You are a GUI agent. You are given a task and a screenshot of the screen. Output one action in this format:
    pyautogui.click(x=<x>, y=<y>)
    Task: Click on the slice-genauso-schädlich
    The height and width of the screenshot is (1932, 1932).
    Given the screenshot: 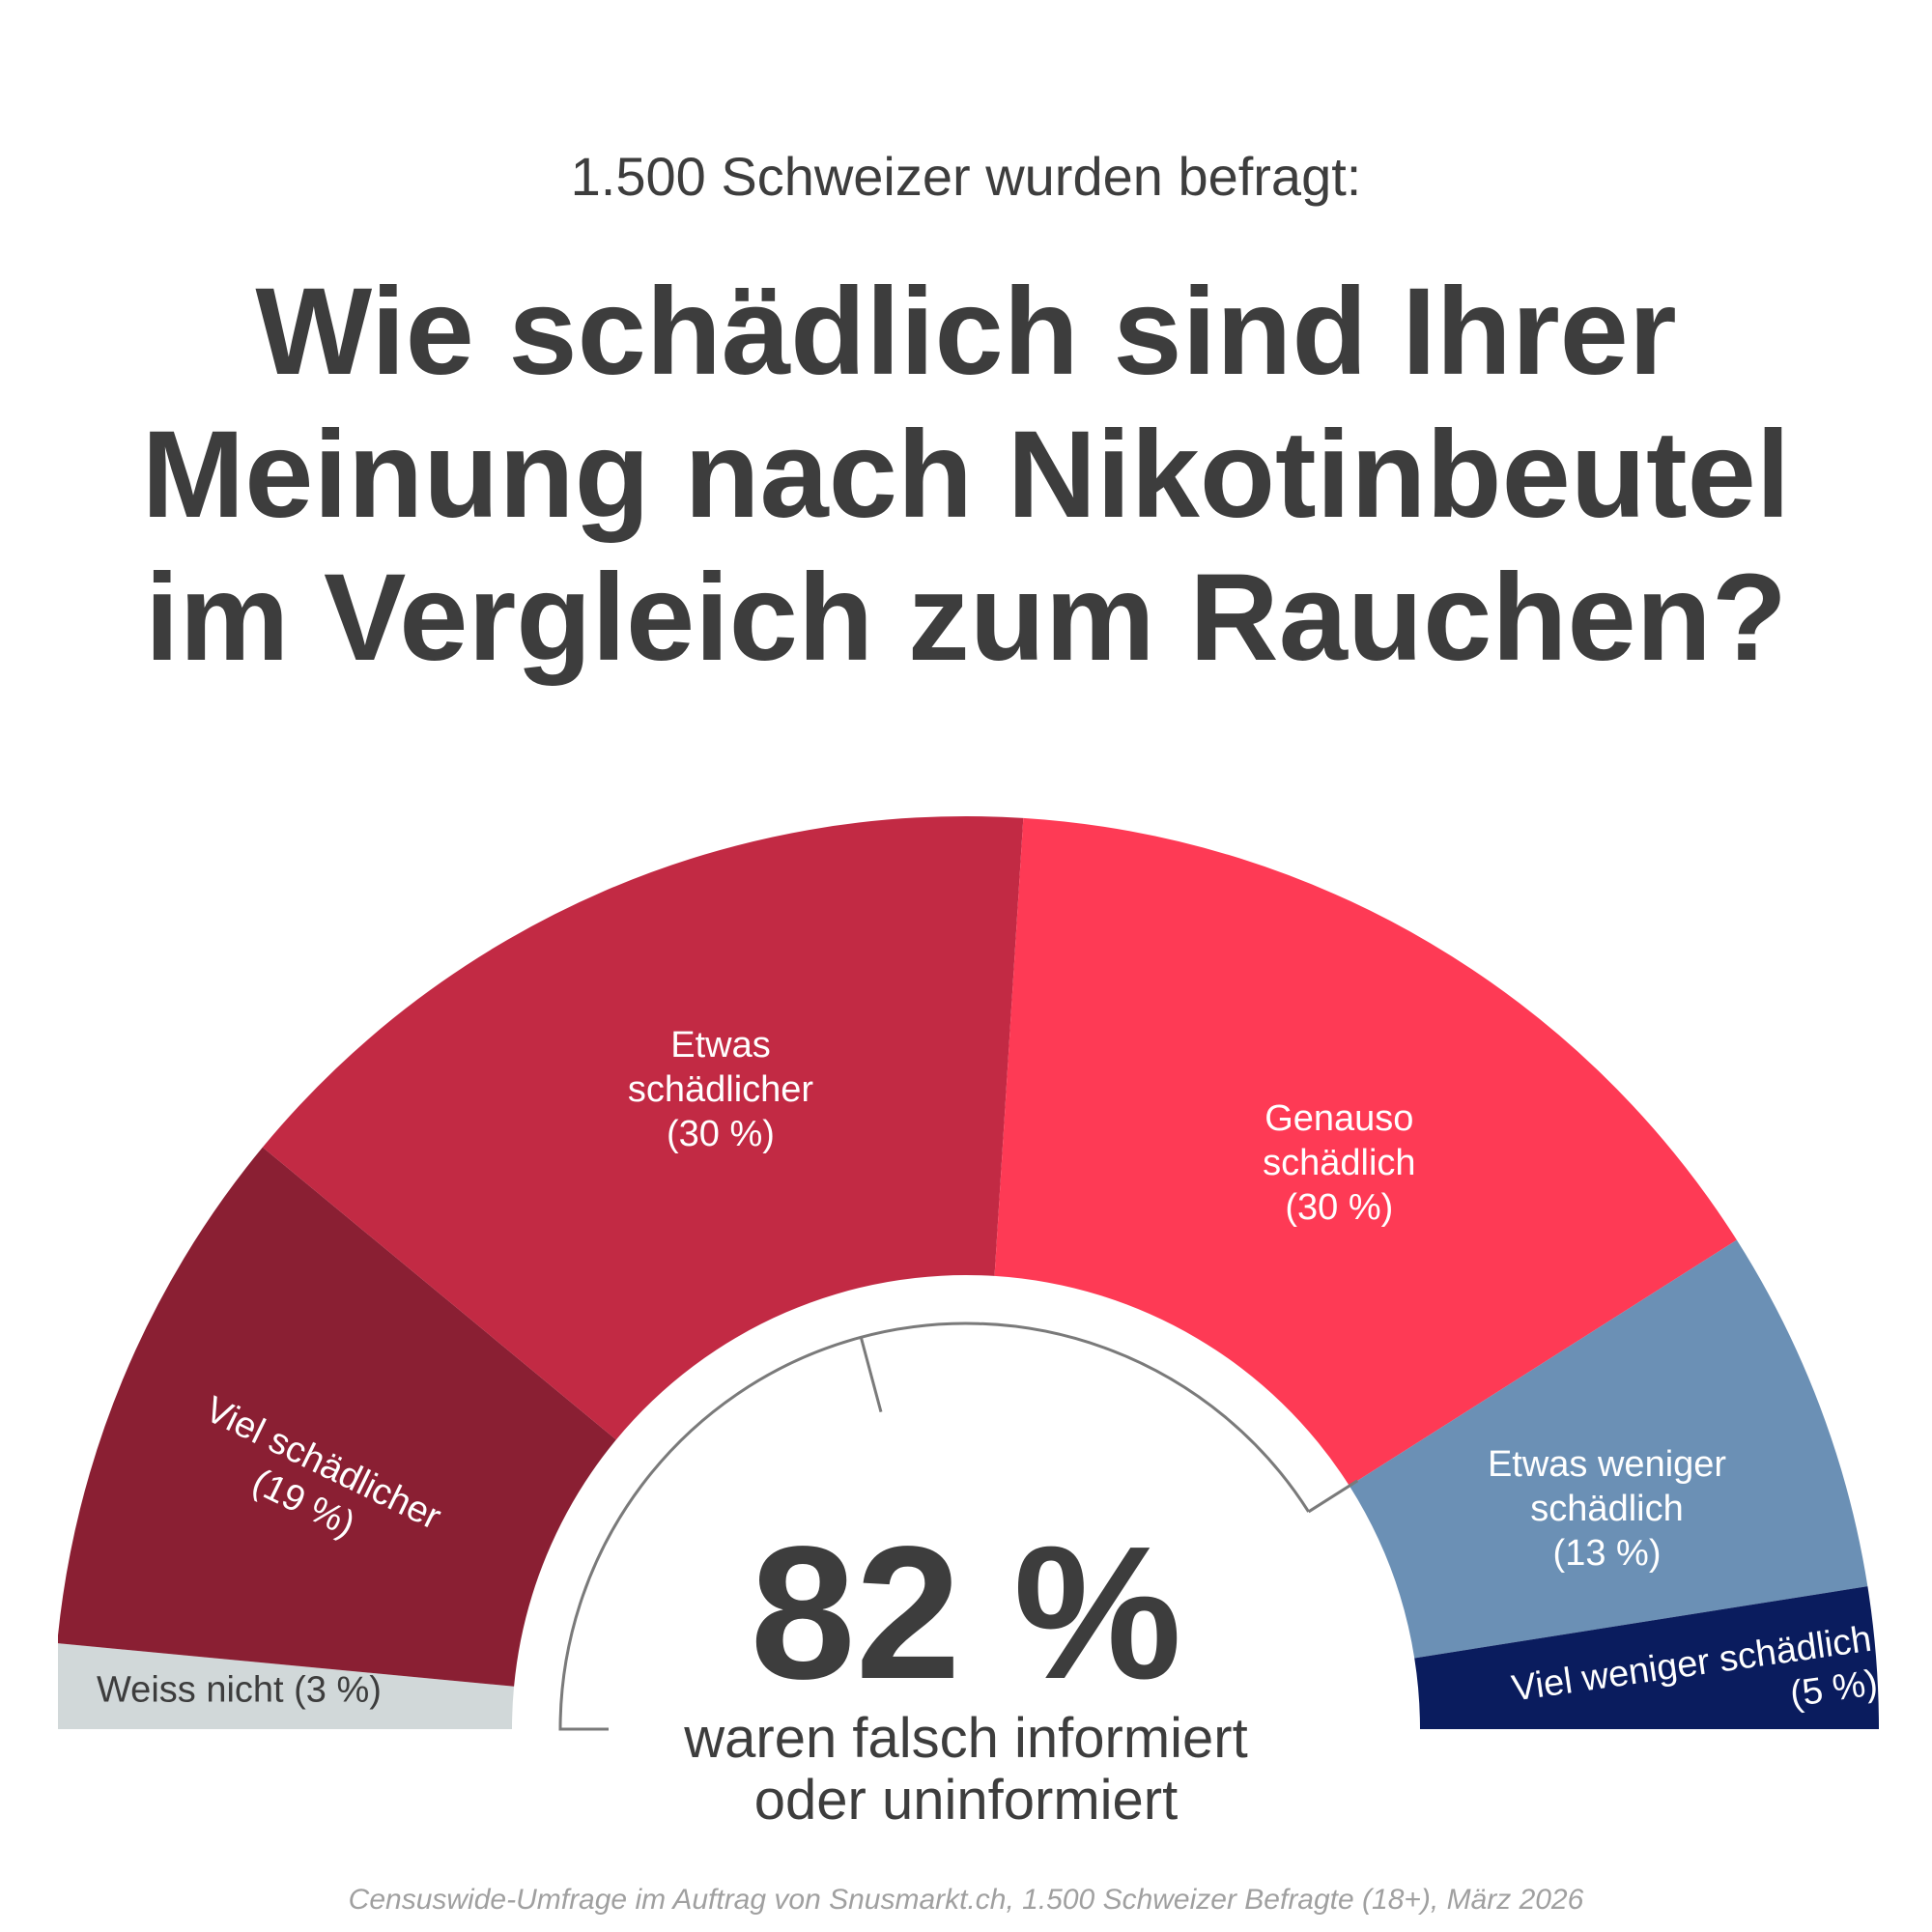 What is the action you would take?
    pyautogui.click(x=1365, y=1152)
    